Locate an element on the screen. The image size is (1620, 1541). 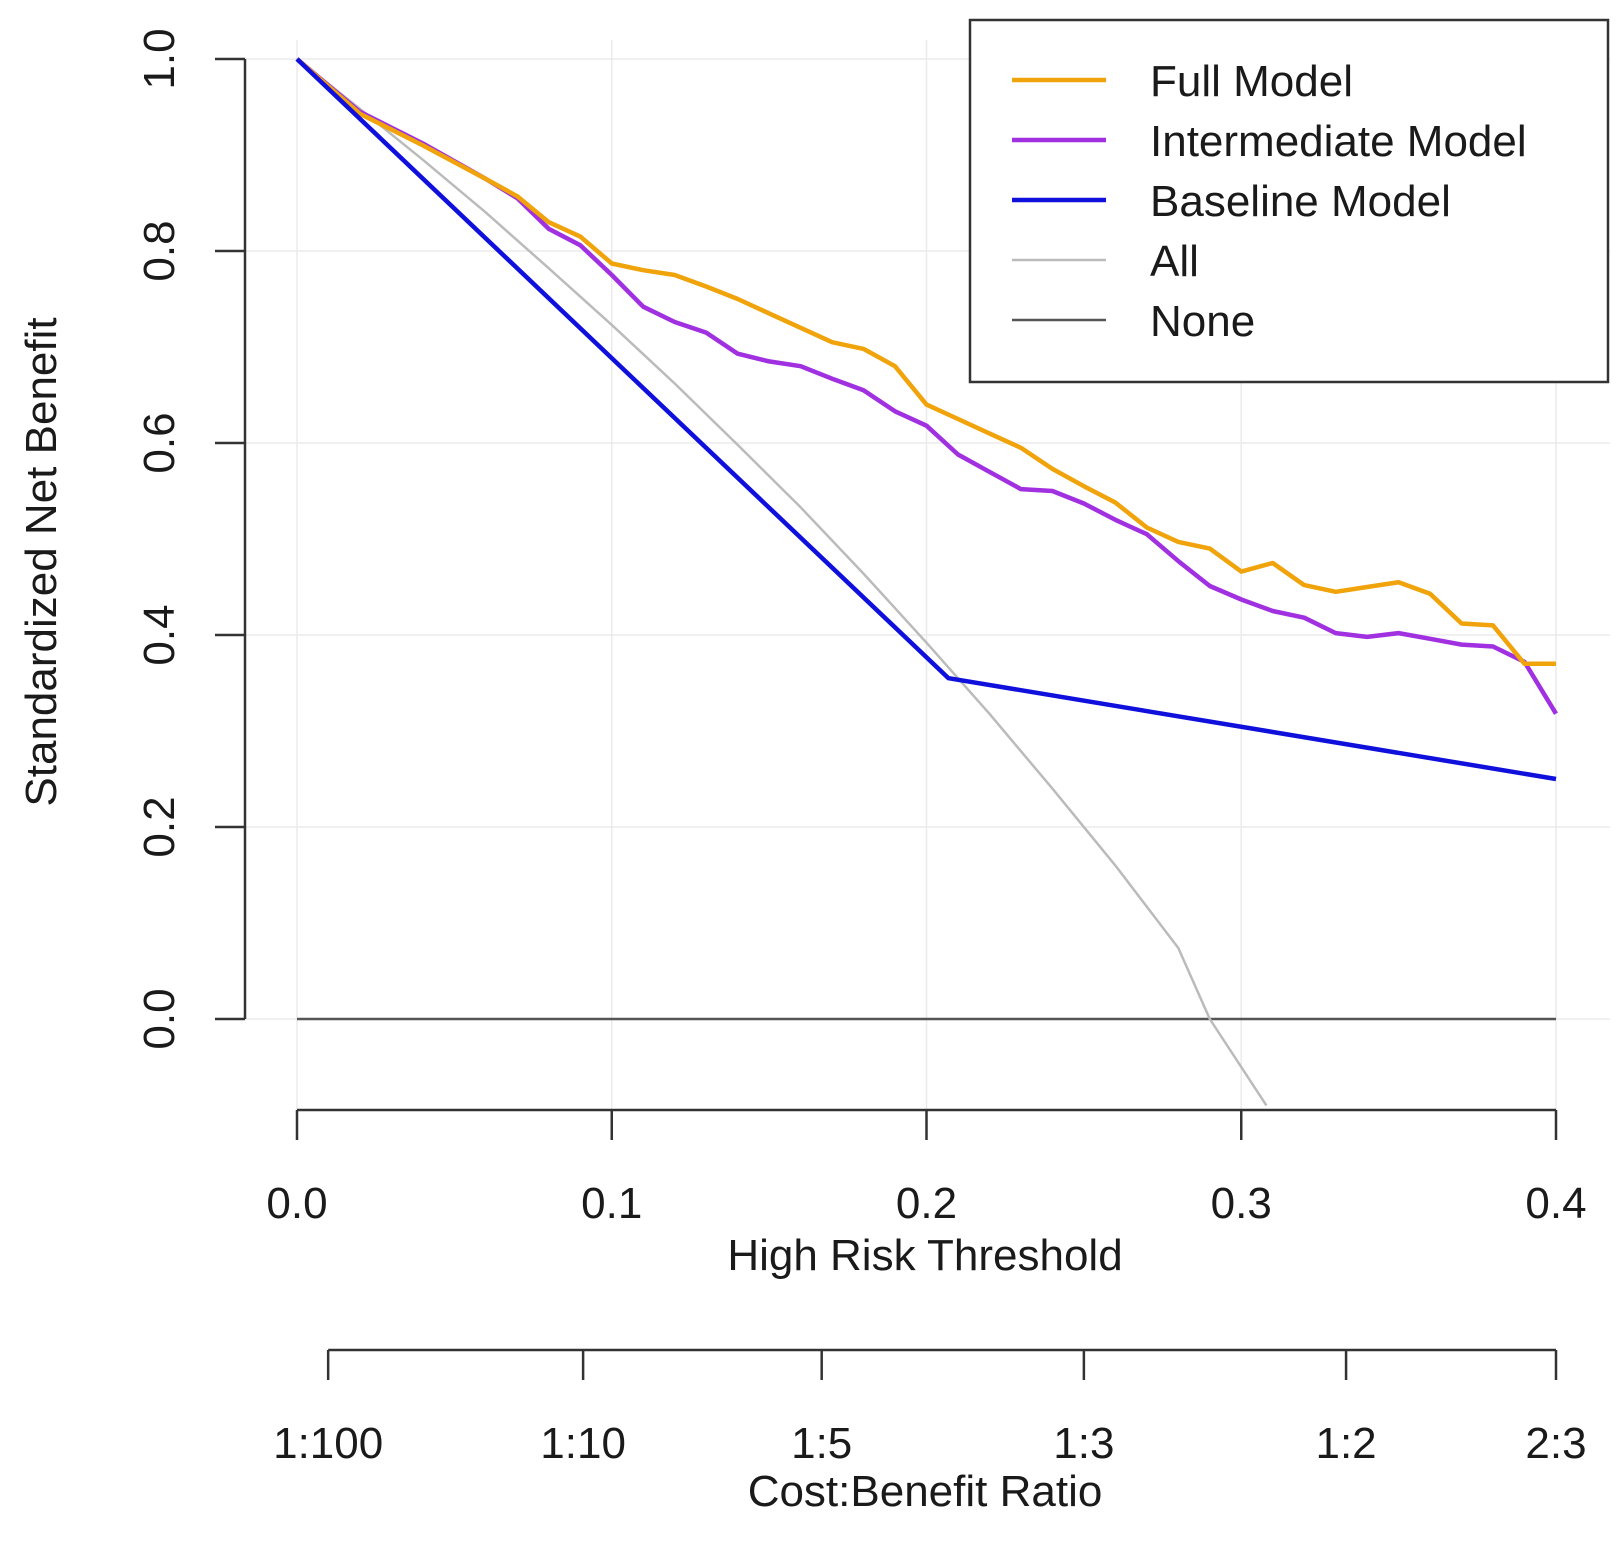
y-tick-label: 0.6 is located at coordinates (159, 442).